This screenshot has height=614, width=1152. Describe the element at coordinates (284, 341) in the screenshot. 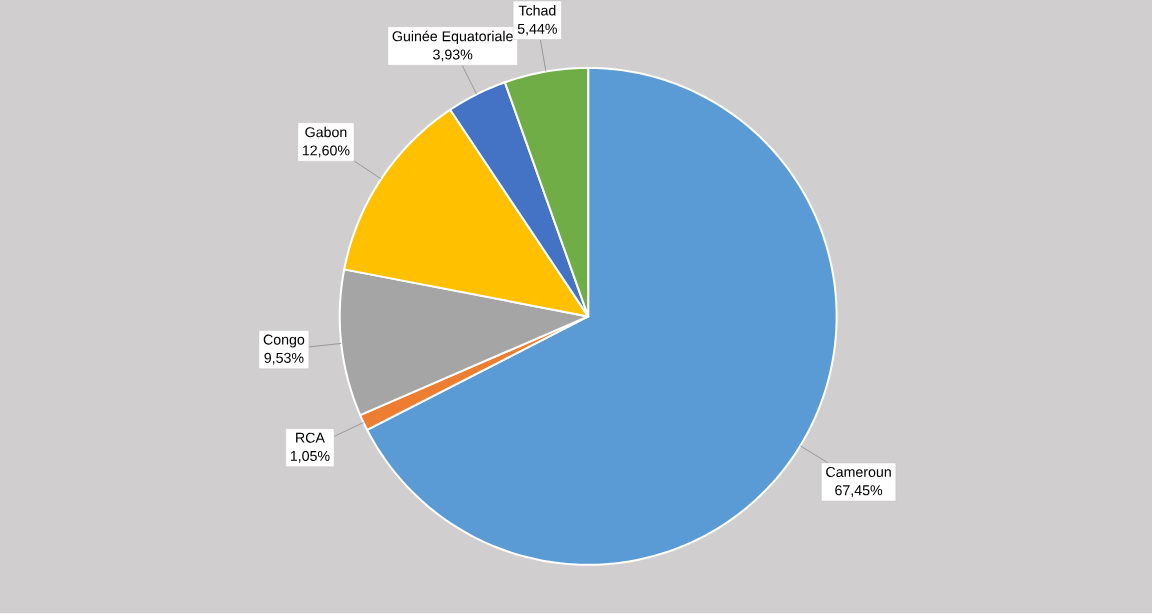

I see `slice-label: Congo` at that location.